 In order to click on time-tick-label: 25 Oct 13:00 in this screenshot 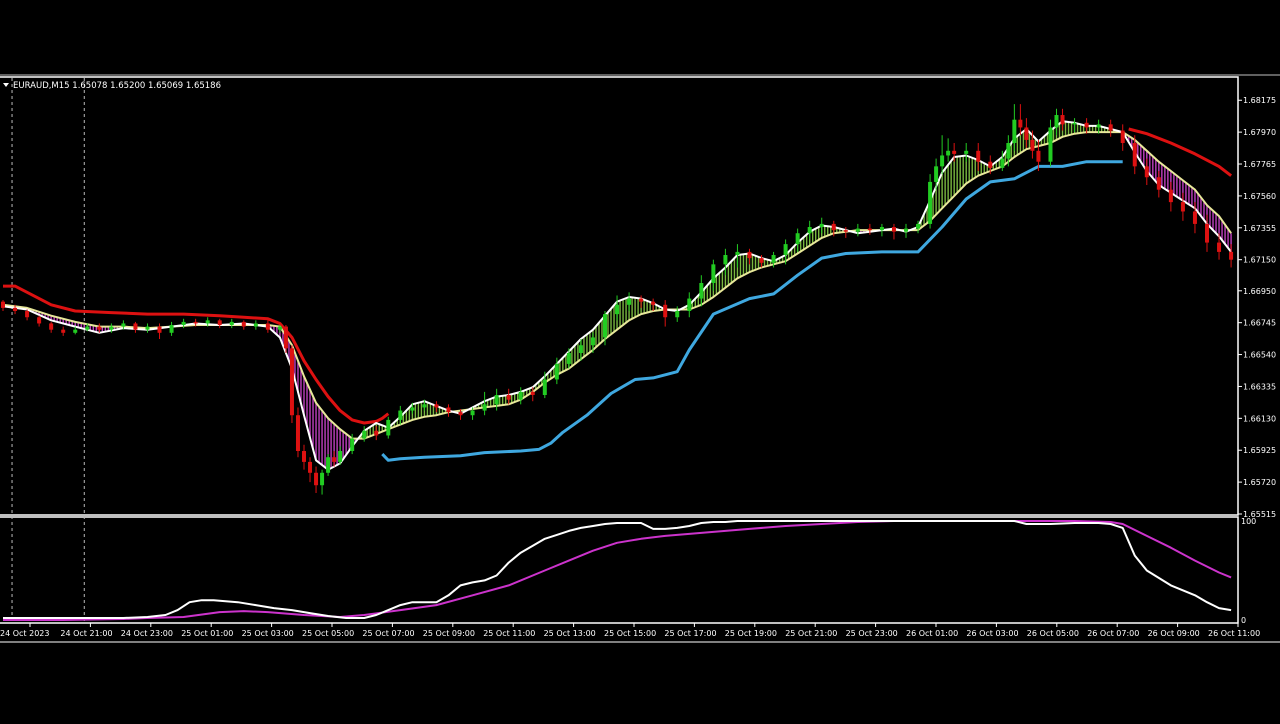, I will do `click(570, 633)`.